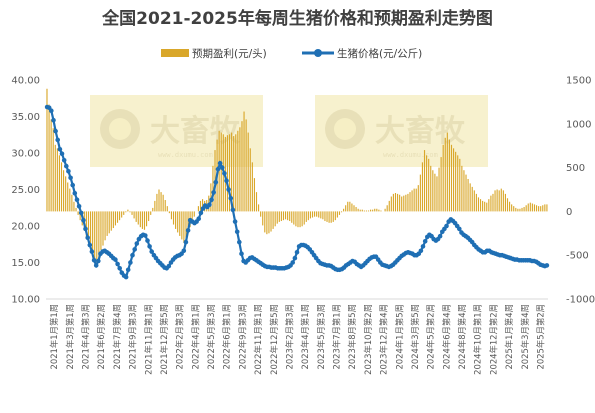 The width and height of the screenshot is (595, 413). I want to click on x-tick-label: 2024年3月第5周, so click(415, 336).